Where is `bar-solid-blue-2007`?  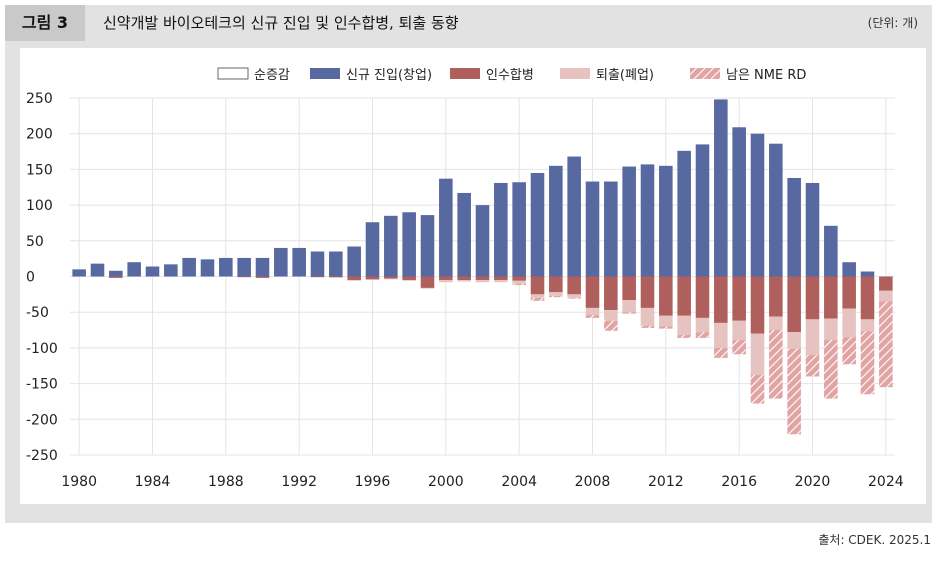
bar-solid-blue-2007 is located at coordinates (574, 216).